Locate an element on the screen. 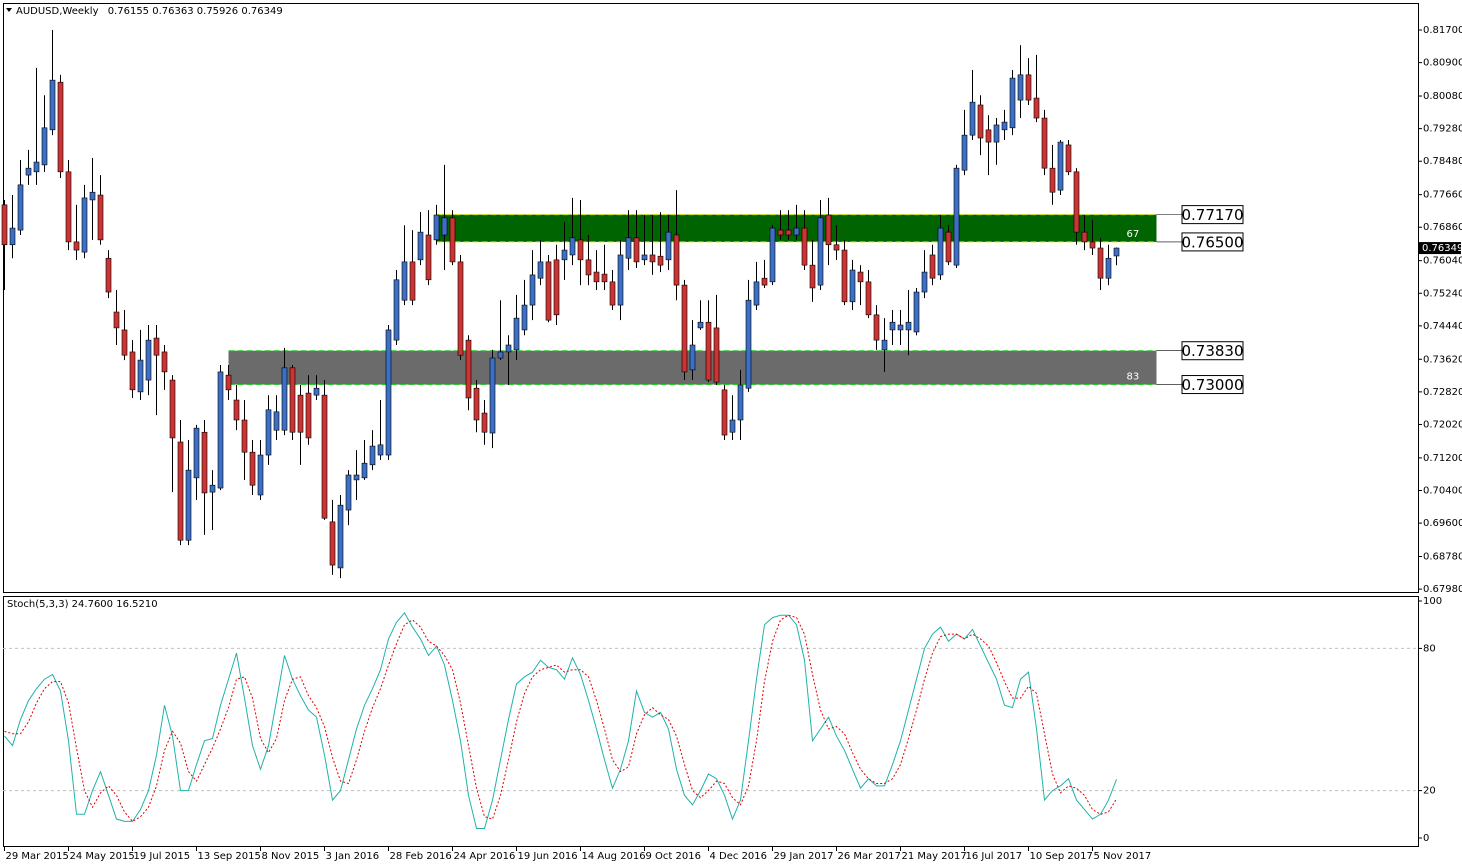 The width and height of the screenshot is (1462, 866). x-tick-label: 16 Jul 2017 is located at coordinates (994, 856).